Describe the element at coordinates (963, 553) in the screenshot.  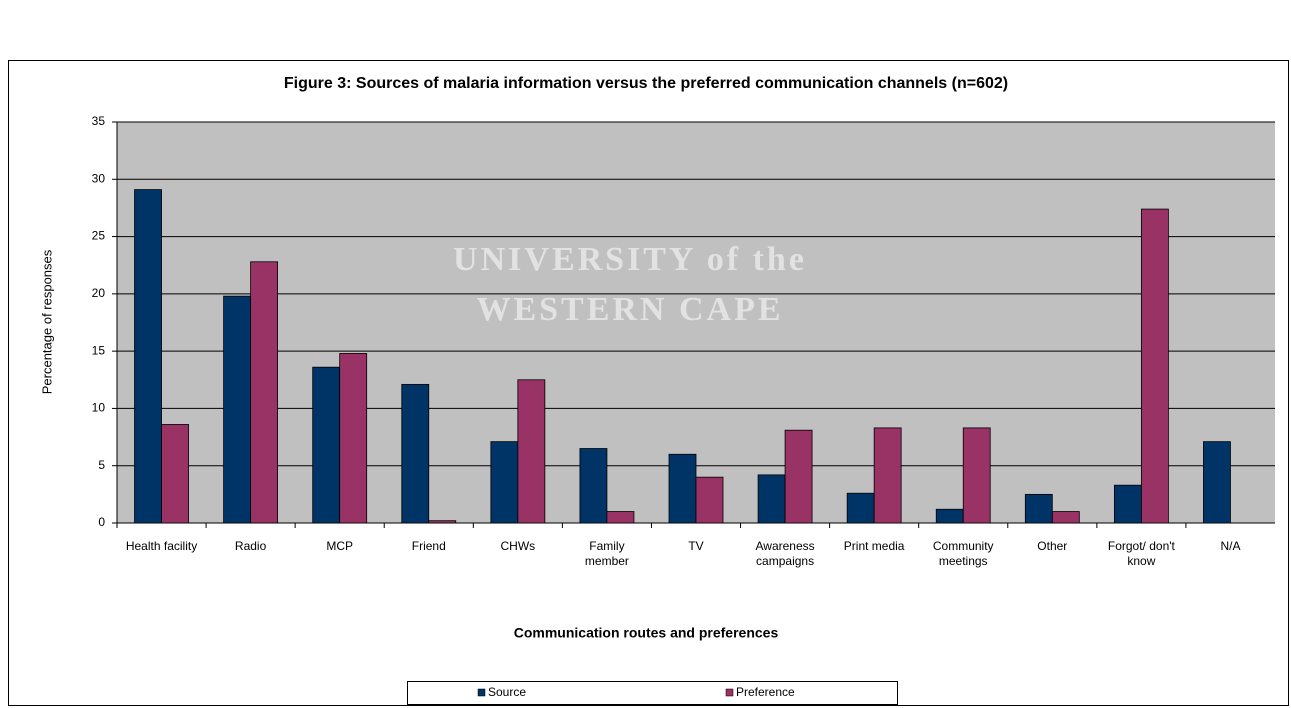
I see `x-tick-label: Community meetings` at that location.